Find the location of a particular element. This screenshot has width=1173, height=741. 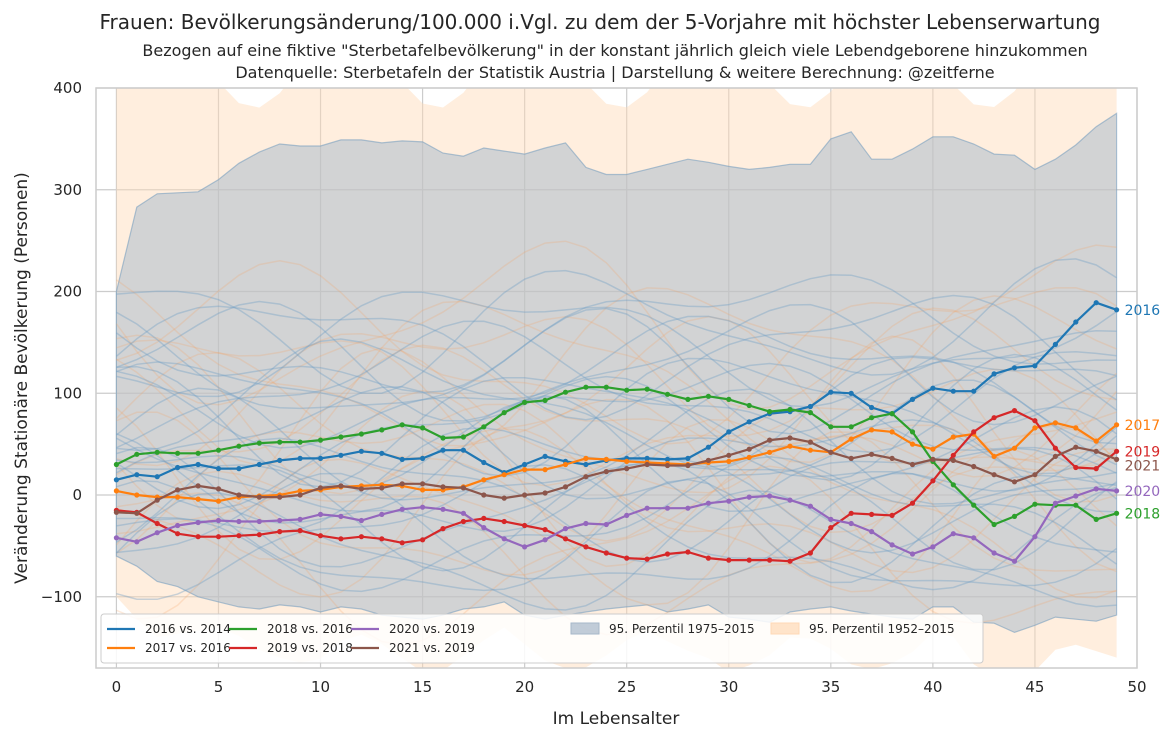

end-label-2020: 2020 is located at coordinates (1143, 492).